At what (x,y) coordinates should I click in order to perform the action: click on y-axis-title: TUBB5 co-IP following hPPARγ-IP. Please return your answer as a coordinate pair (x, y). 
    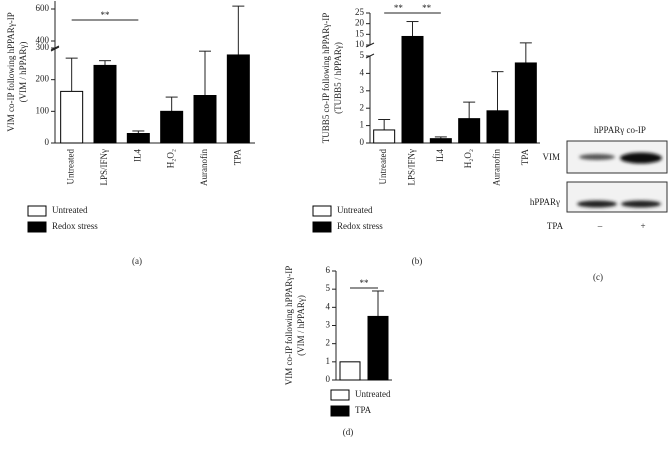
    Looking at the image, I should click on (326, 78).